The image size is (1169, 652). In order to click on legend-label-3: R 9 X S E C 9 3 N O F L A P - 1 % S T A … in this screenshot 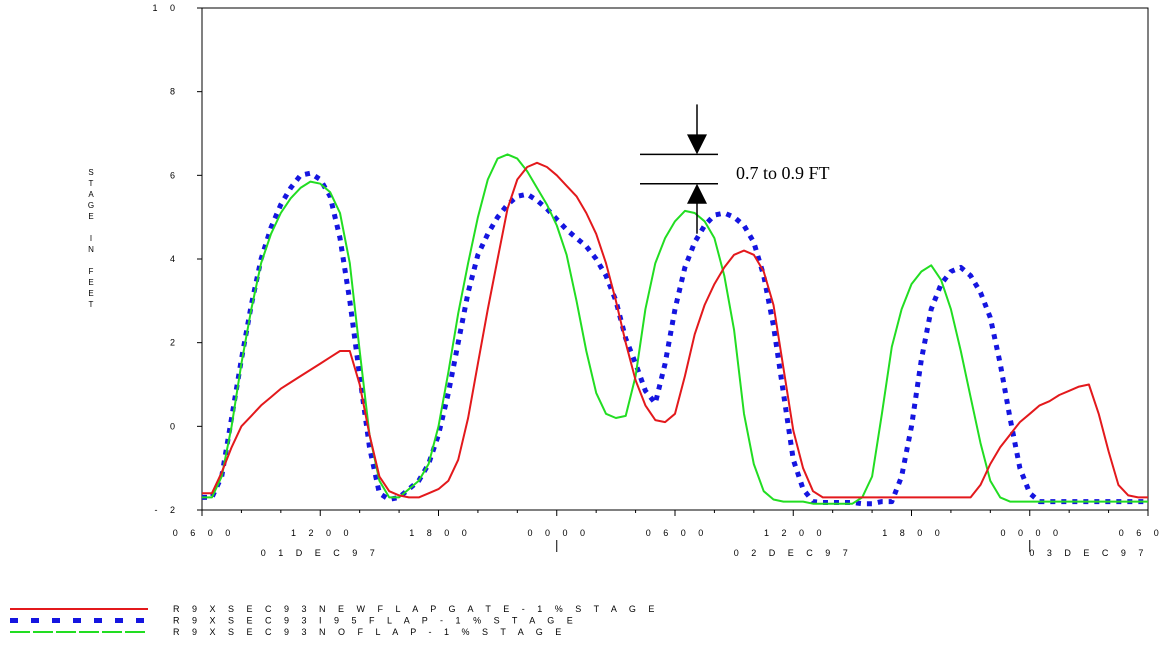, I will do `click(369, 632)`.